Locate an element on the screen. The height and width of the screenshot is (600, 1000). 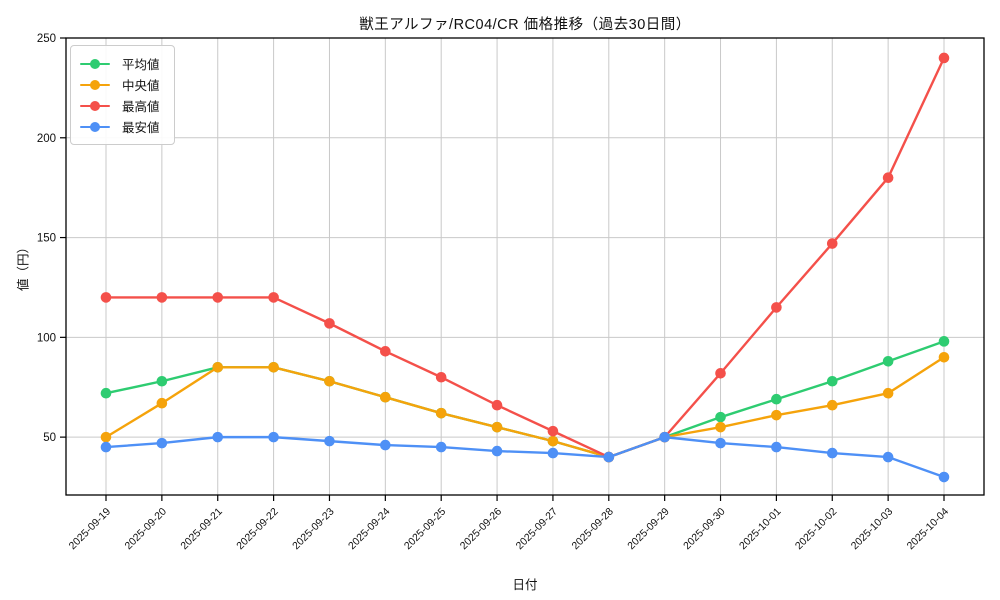
x-tick-label: 2025-09-20 is located at coordinates (146, 529).